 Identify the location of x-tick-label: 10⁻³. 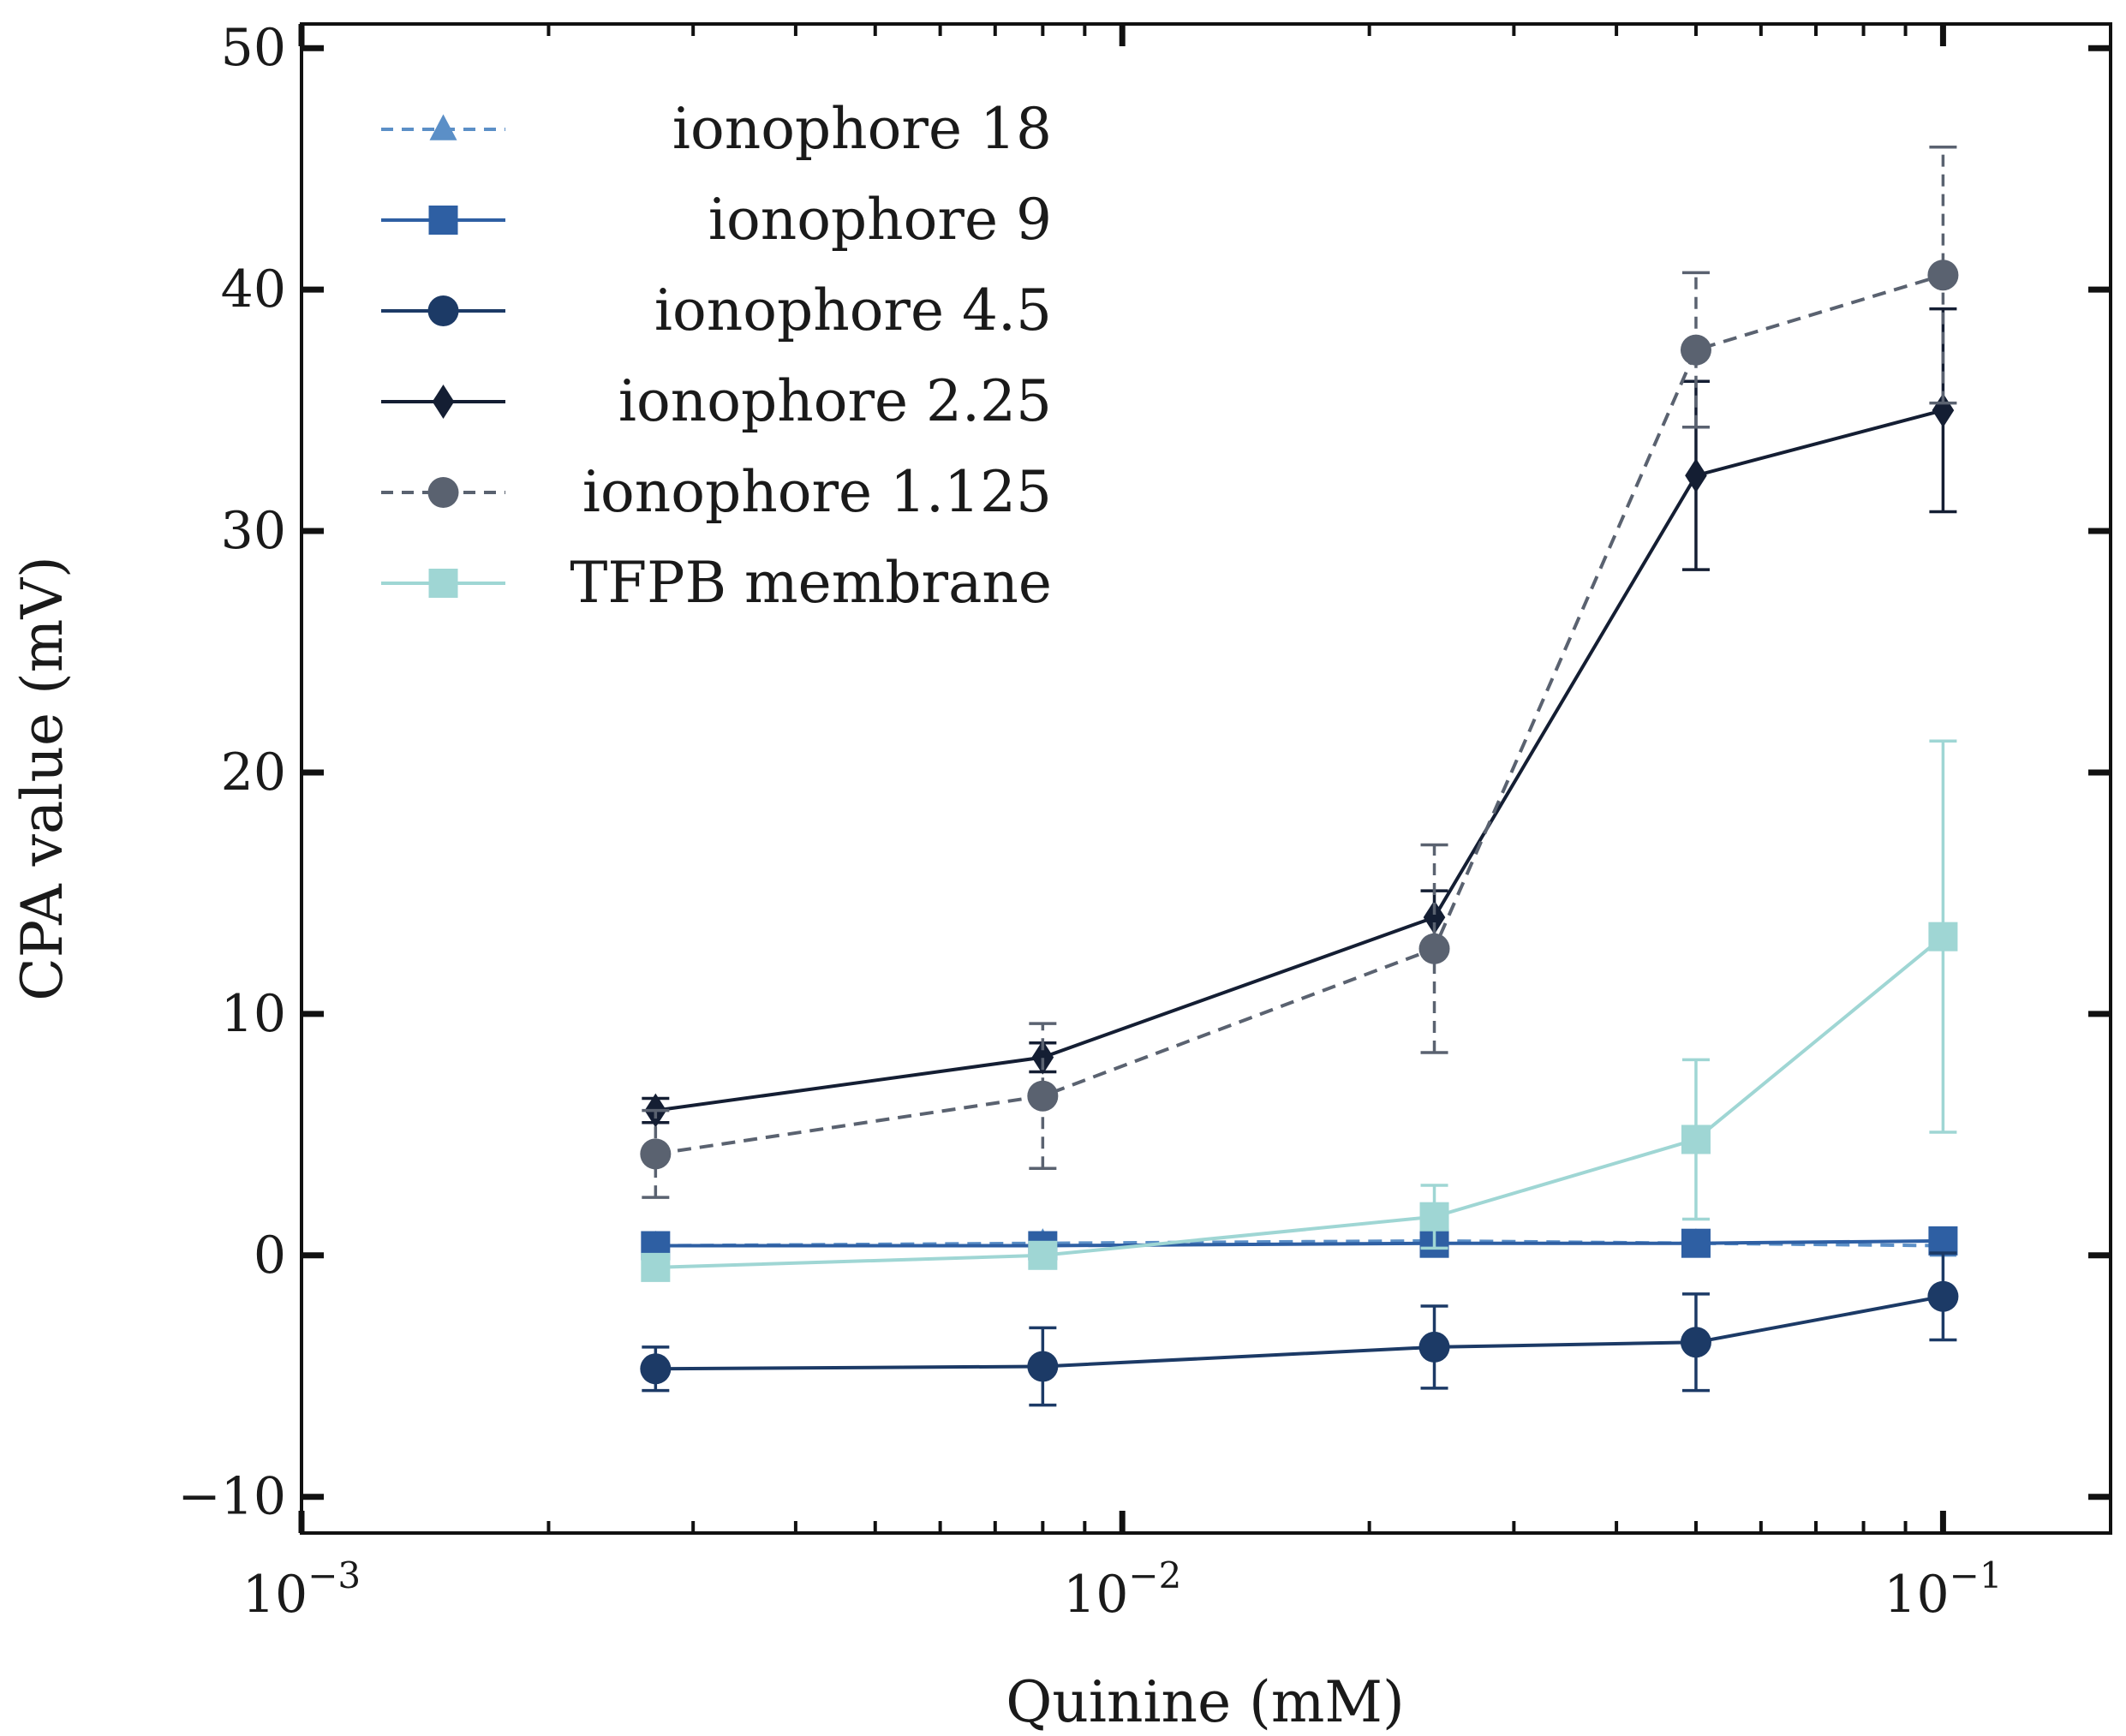
(301, 1589).